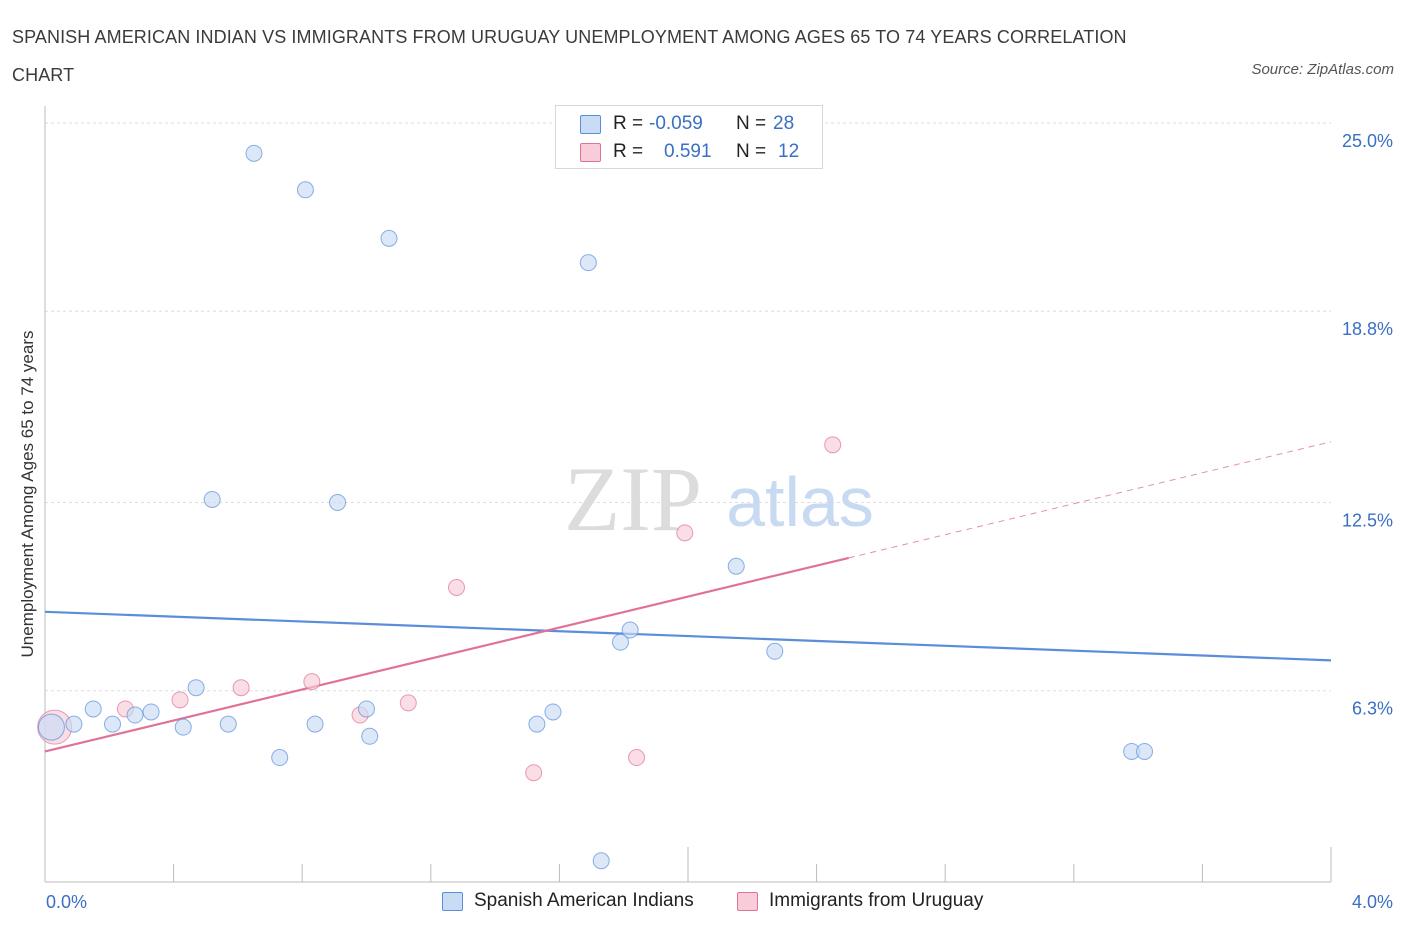 Image resolution: width=1406 pixels, height=930 pixels. What do you see at coordinates (1372, 902) in the screenshot?
I see `x-tick-label: 4.0%` at bounding box center [1372, 902].